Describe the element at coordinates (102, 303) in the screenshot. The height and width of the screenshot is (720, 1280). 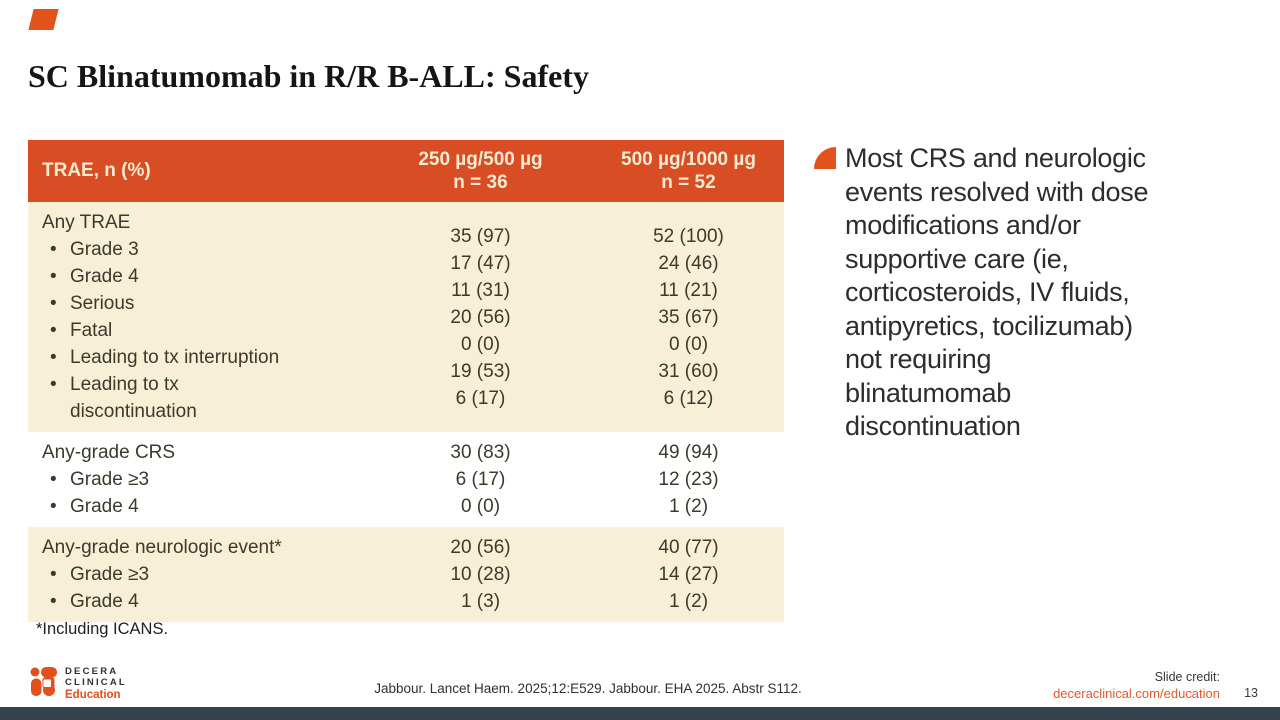
I see `row-label-text: Serious` at that location.